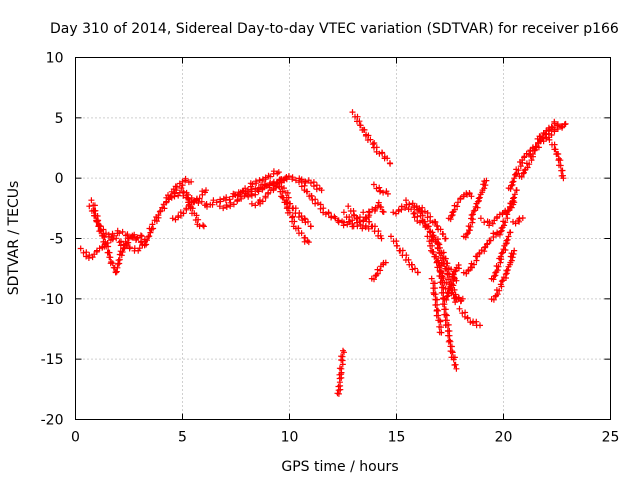 This screenshot has height=480, width=640. Describe the element at coordinates (55, 59) in the screenshot. I see `y-tick-label: 10` at that location.